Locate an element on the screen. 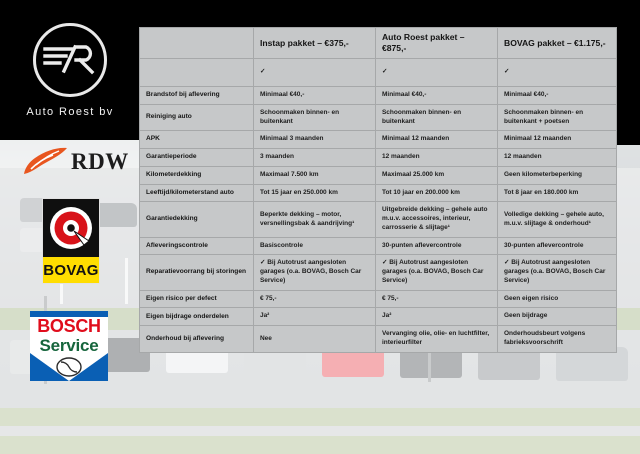 The image size is (640, 454). table-check-row: ✓ ✓ ✓ is located at coordinates (378, 72).